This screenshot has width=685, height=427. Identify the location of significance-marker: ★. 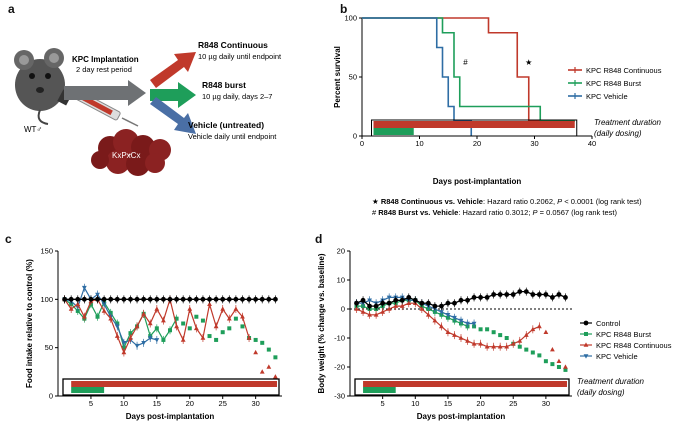
(528, 62).